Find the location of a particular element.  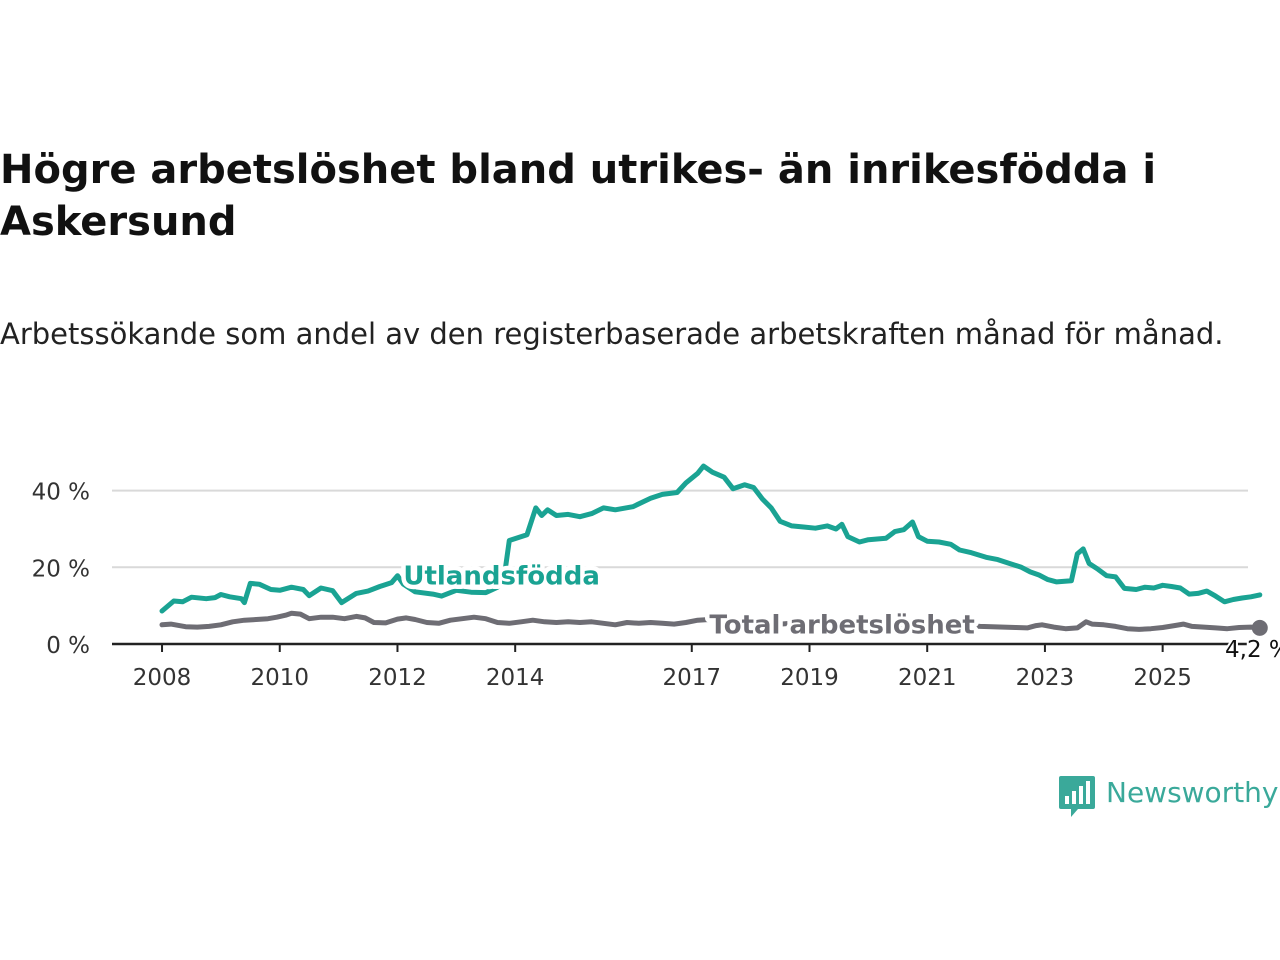

series-label-utlandsfodda: Utlandsfödda is located at coordinates (501, 577).